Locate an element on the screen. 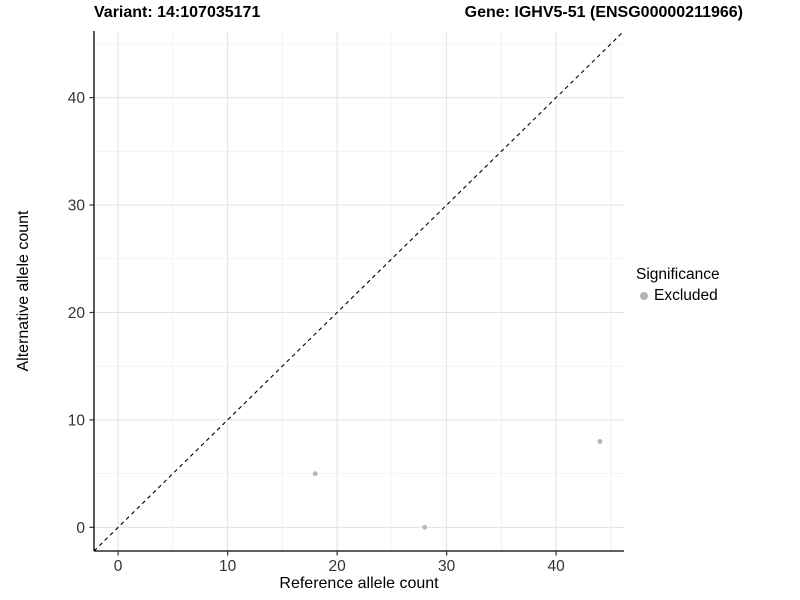 Image resolution: width=800 pixels, height=600 pixels. x-tick-label: 0 is located at coordinates (118, 566).